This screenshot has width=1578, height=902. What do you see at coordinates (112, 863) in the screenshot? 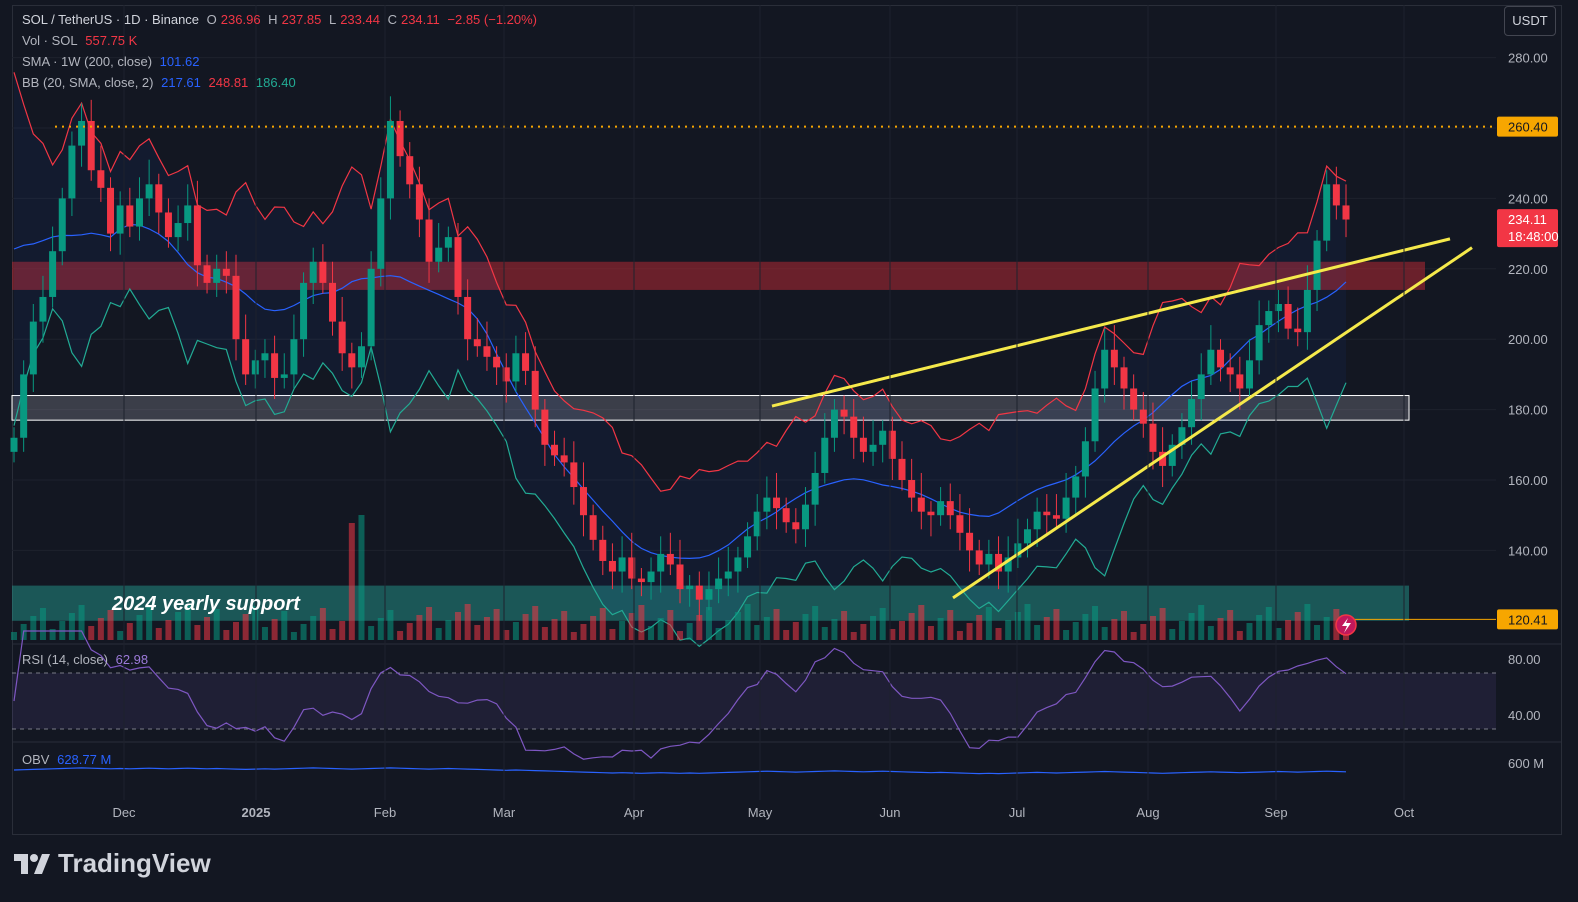
I see `tradingview-logo: TradingView` at bounding box center [112, 863].